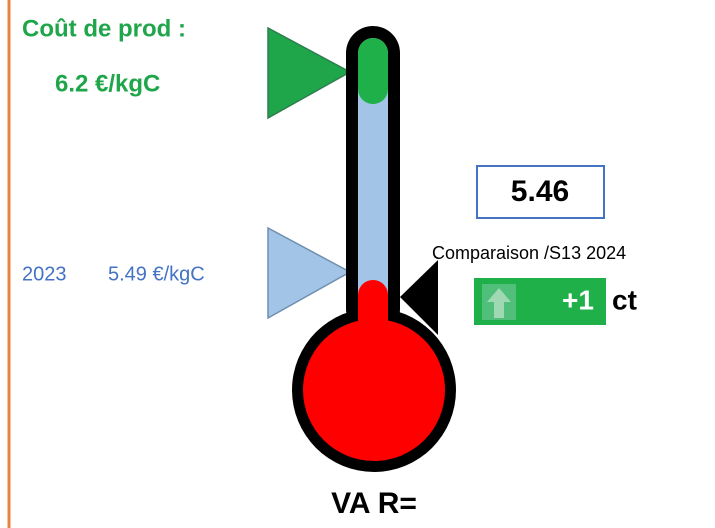 This screenshot has width=715, height=528. Describe the element at coordinates (499, 303) in the screenshot. I see `trend-icon` at that location.